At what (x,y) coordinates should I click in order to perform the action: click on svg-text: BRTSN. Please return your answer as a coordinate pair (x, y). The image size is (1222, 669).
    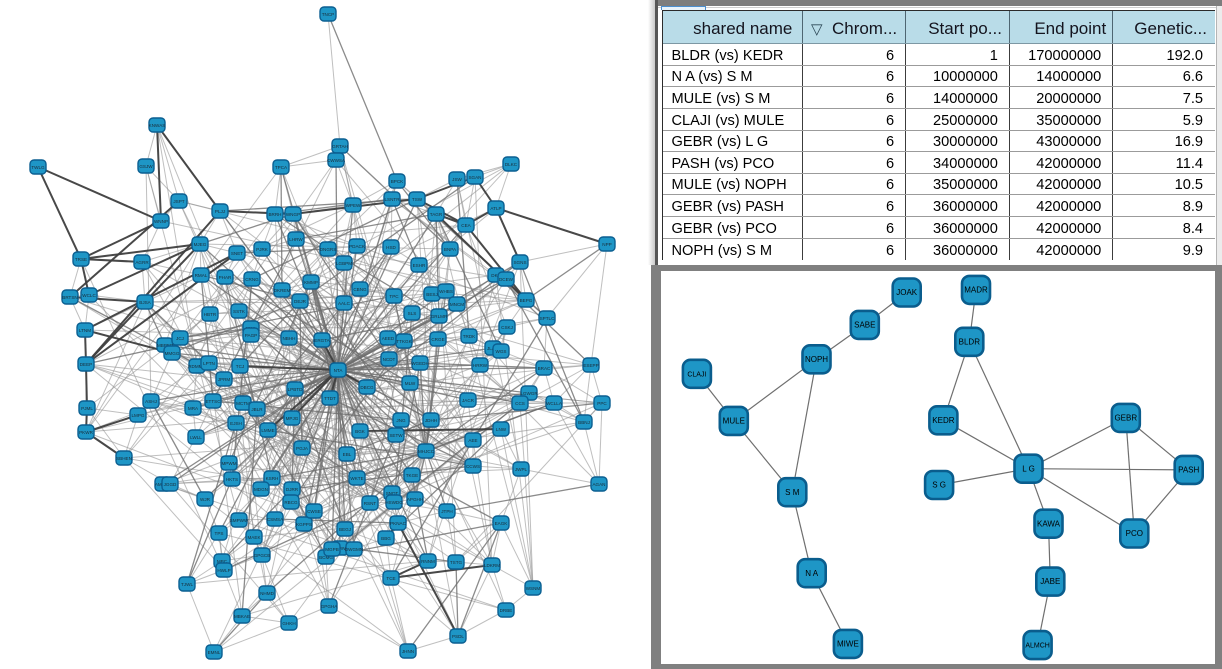
    Looking at the image, I should click on (70, 297).